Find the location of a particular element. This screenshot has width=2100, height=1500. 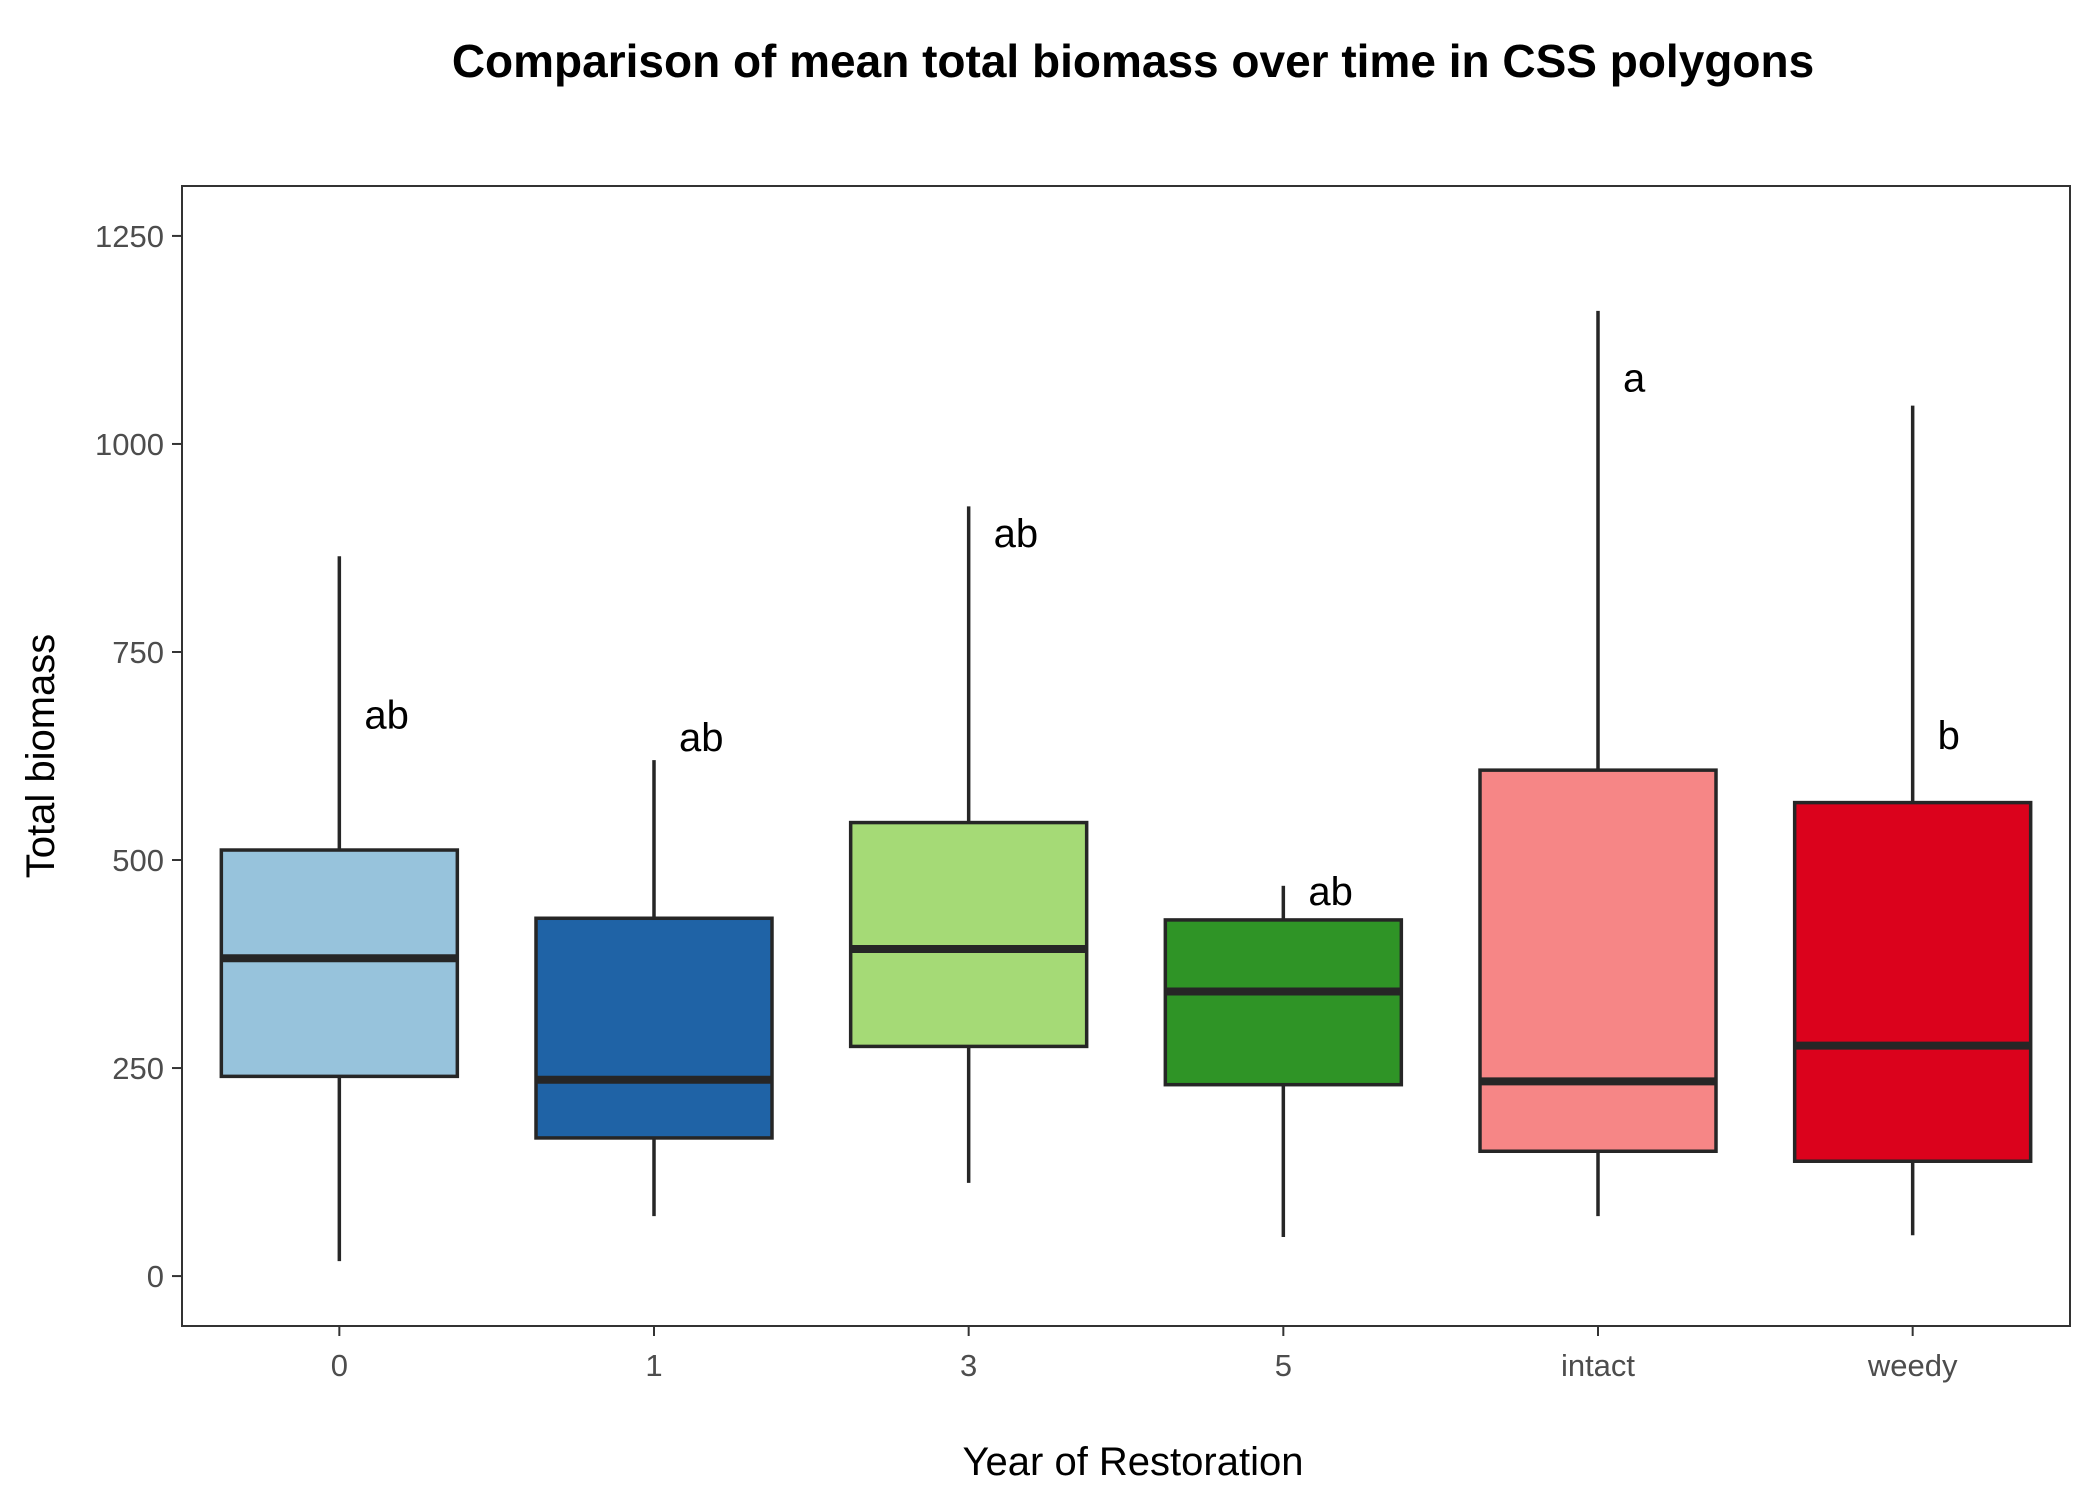

y-axis: 0 250 500 750 1000 1250 is located at coordinates (138, 756).